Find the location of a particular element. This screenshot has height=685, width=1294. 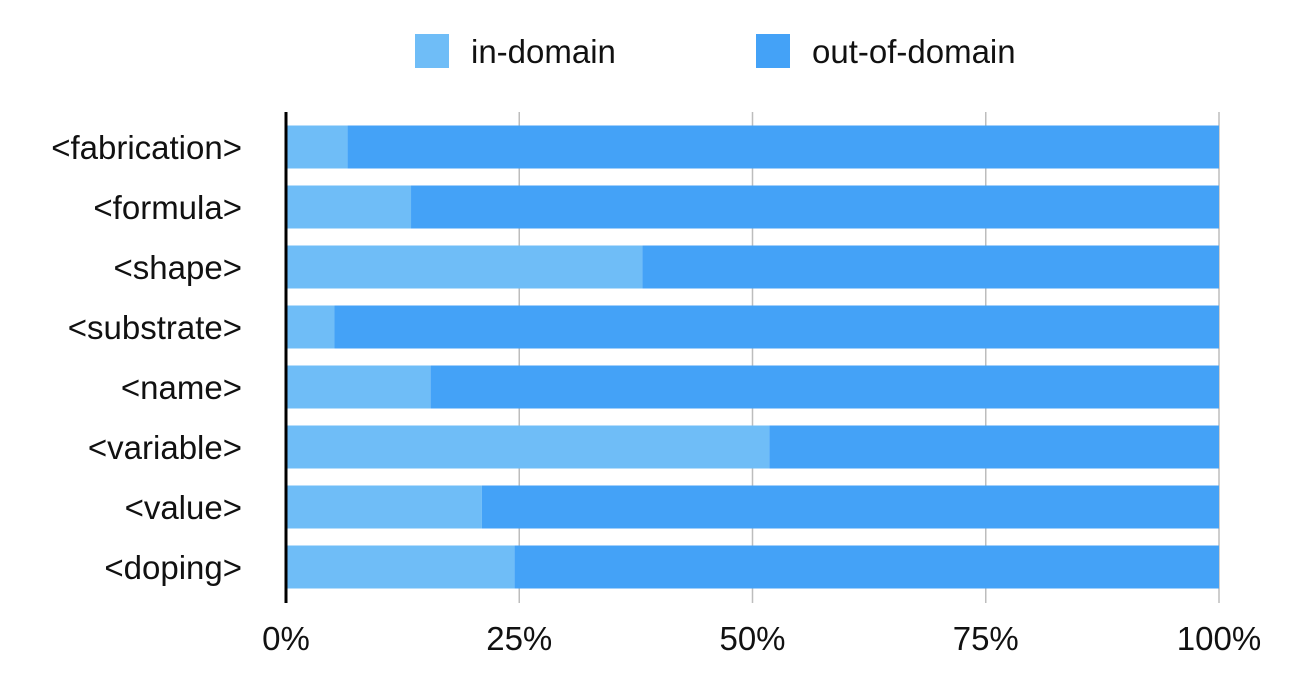

legend: in-domain out-of-domain is located at coordinates (715, 51).